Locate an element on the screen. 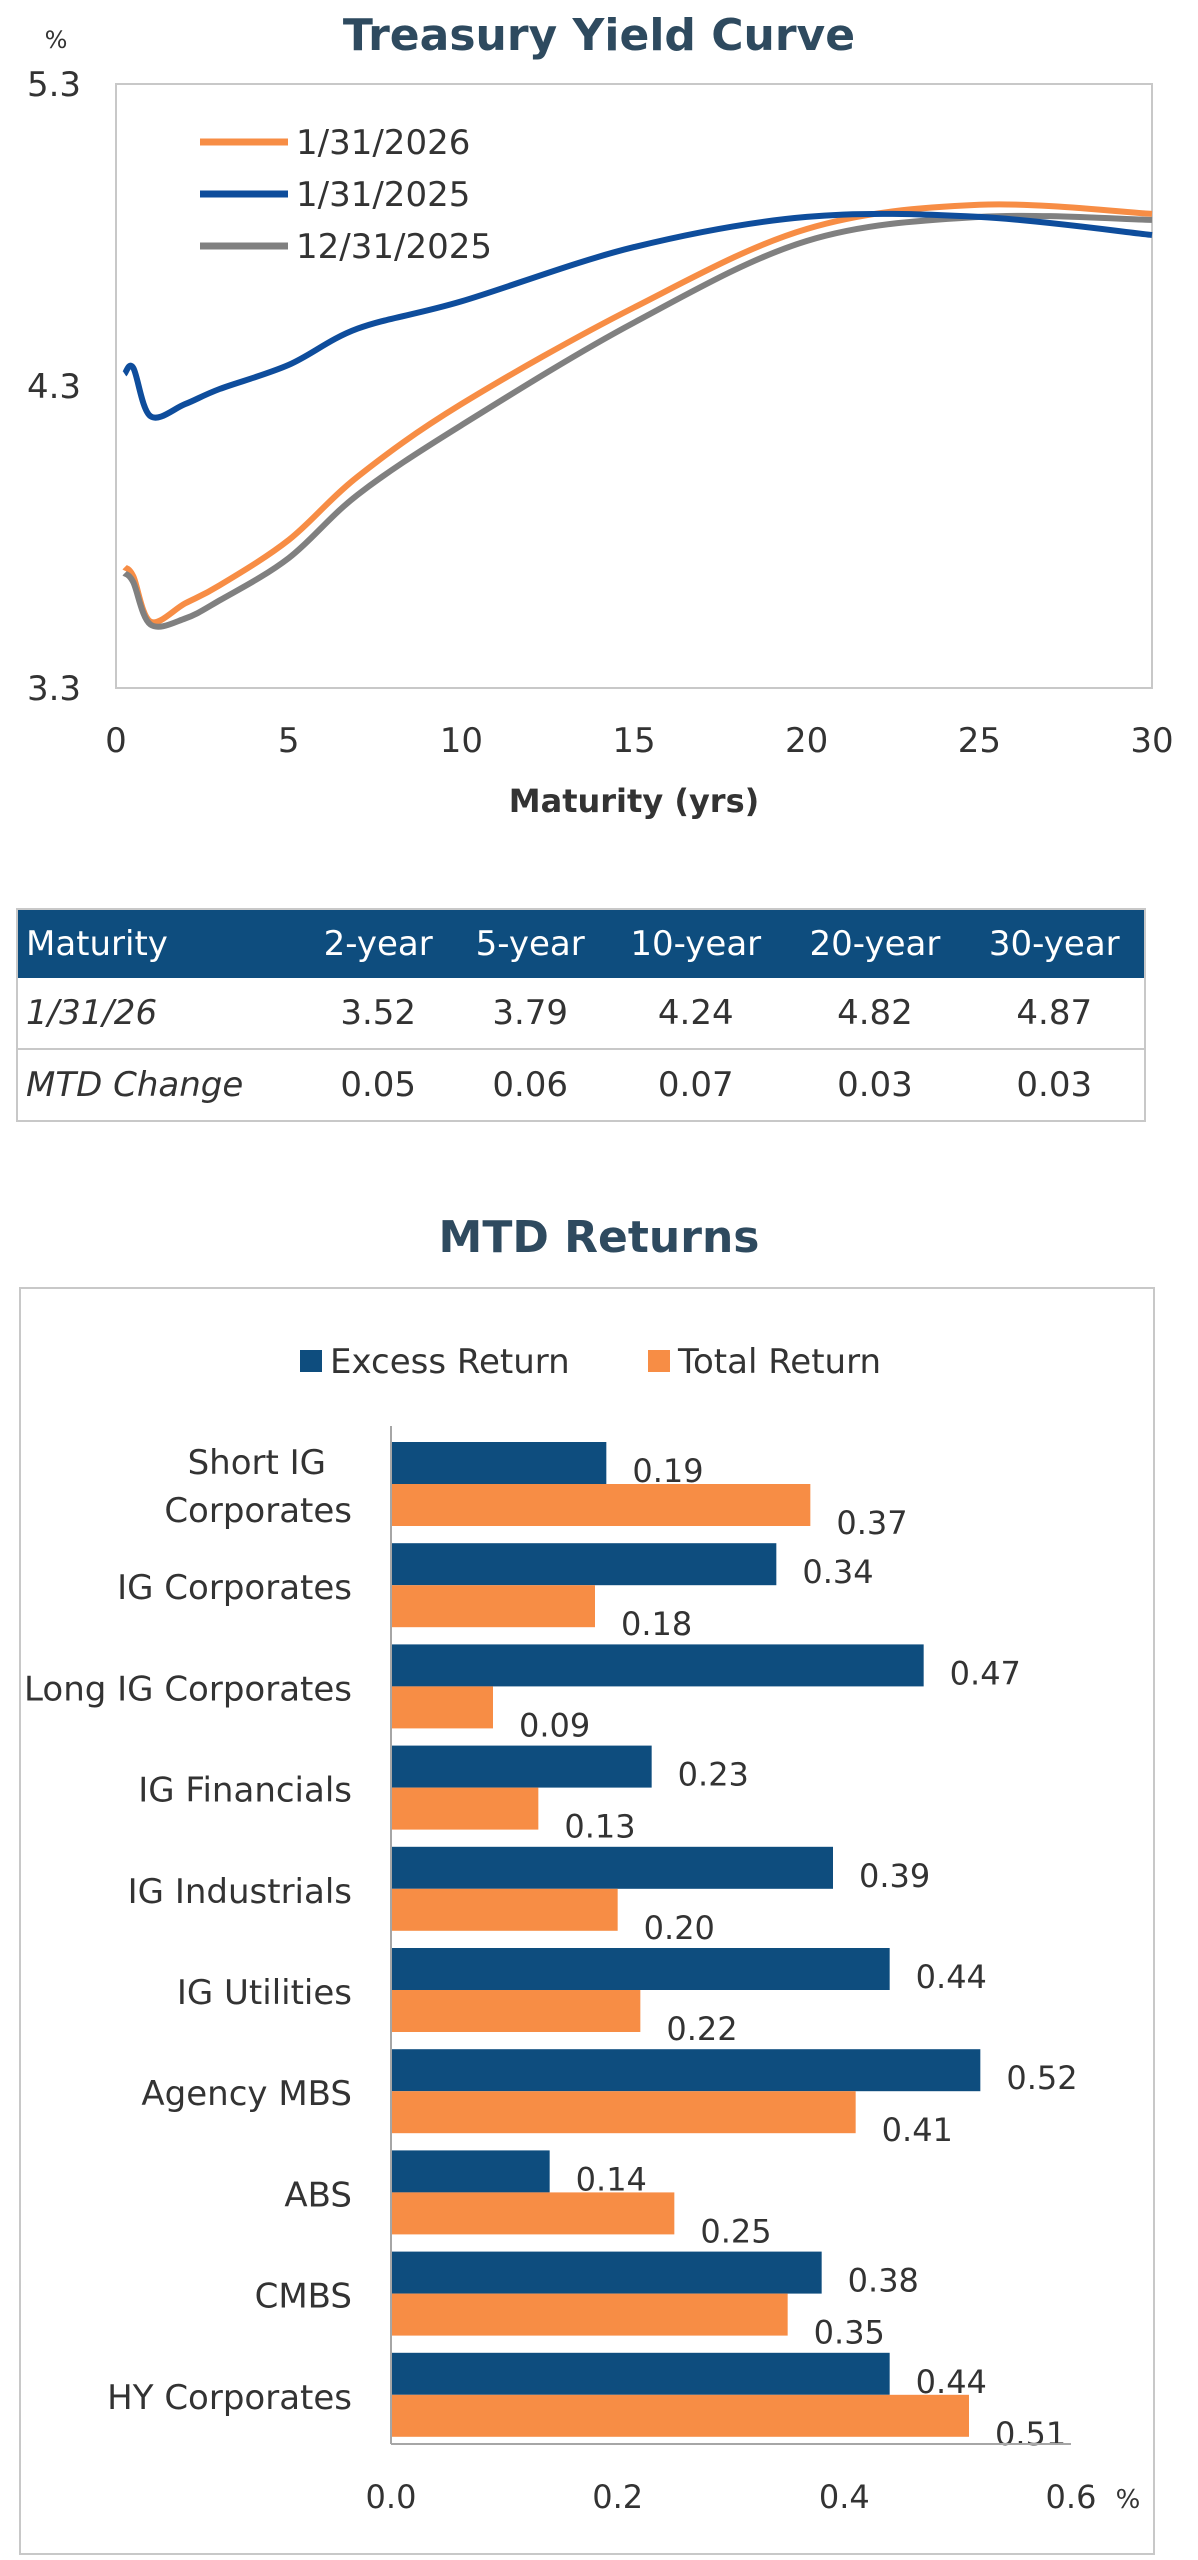  x-axis-label: Maturity (yrs) is located at coordinates (634, 801).